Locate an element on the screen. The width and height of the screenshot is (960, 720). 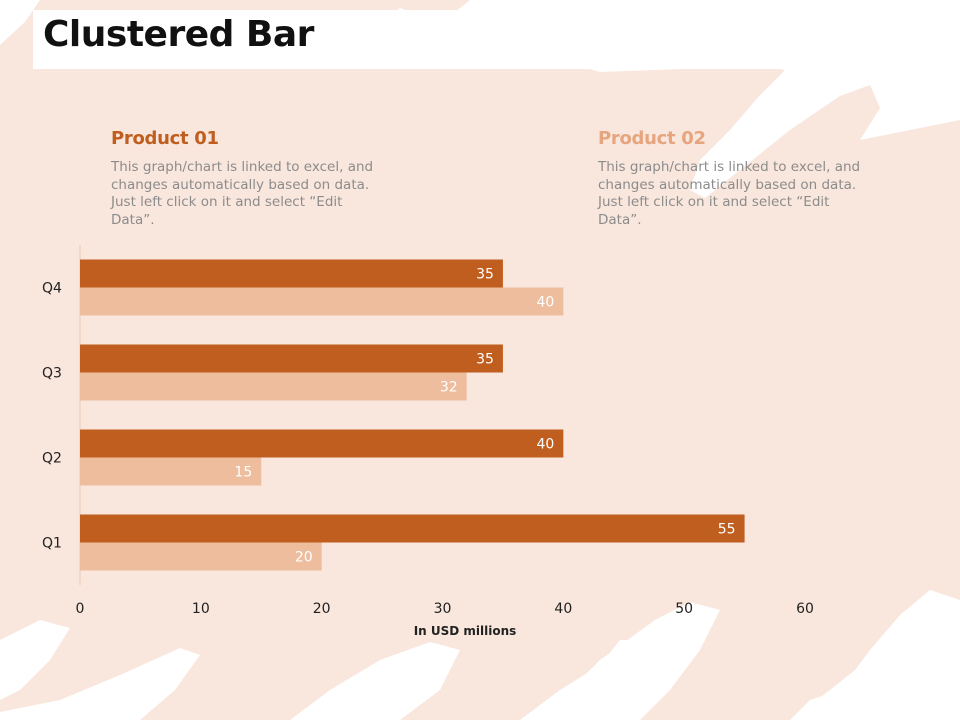
bar-product-02-q2 is located at coordinates (171, 471).